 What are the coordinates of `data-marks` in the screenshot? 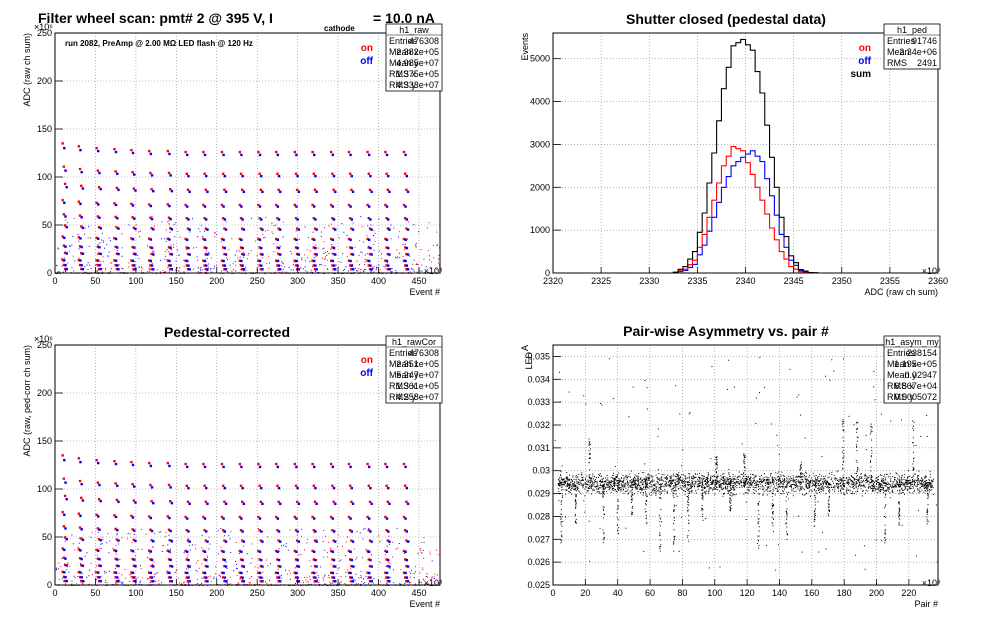 It's located at (745, 156).